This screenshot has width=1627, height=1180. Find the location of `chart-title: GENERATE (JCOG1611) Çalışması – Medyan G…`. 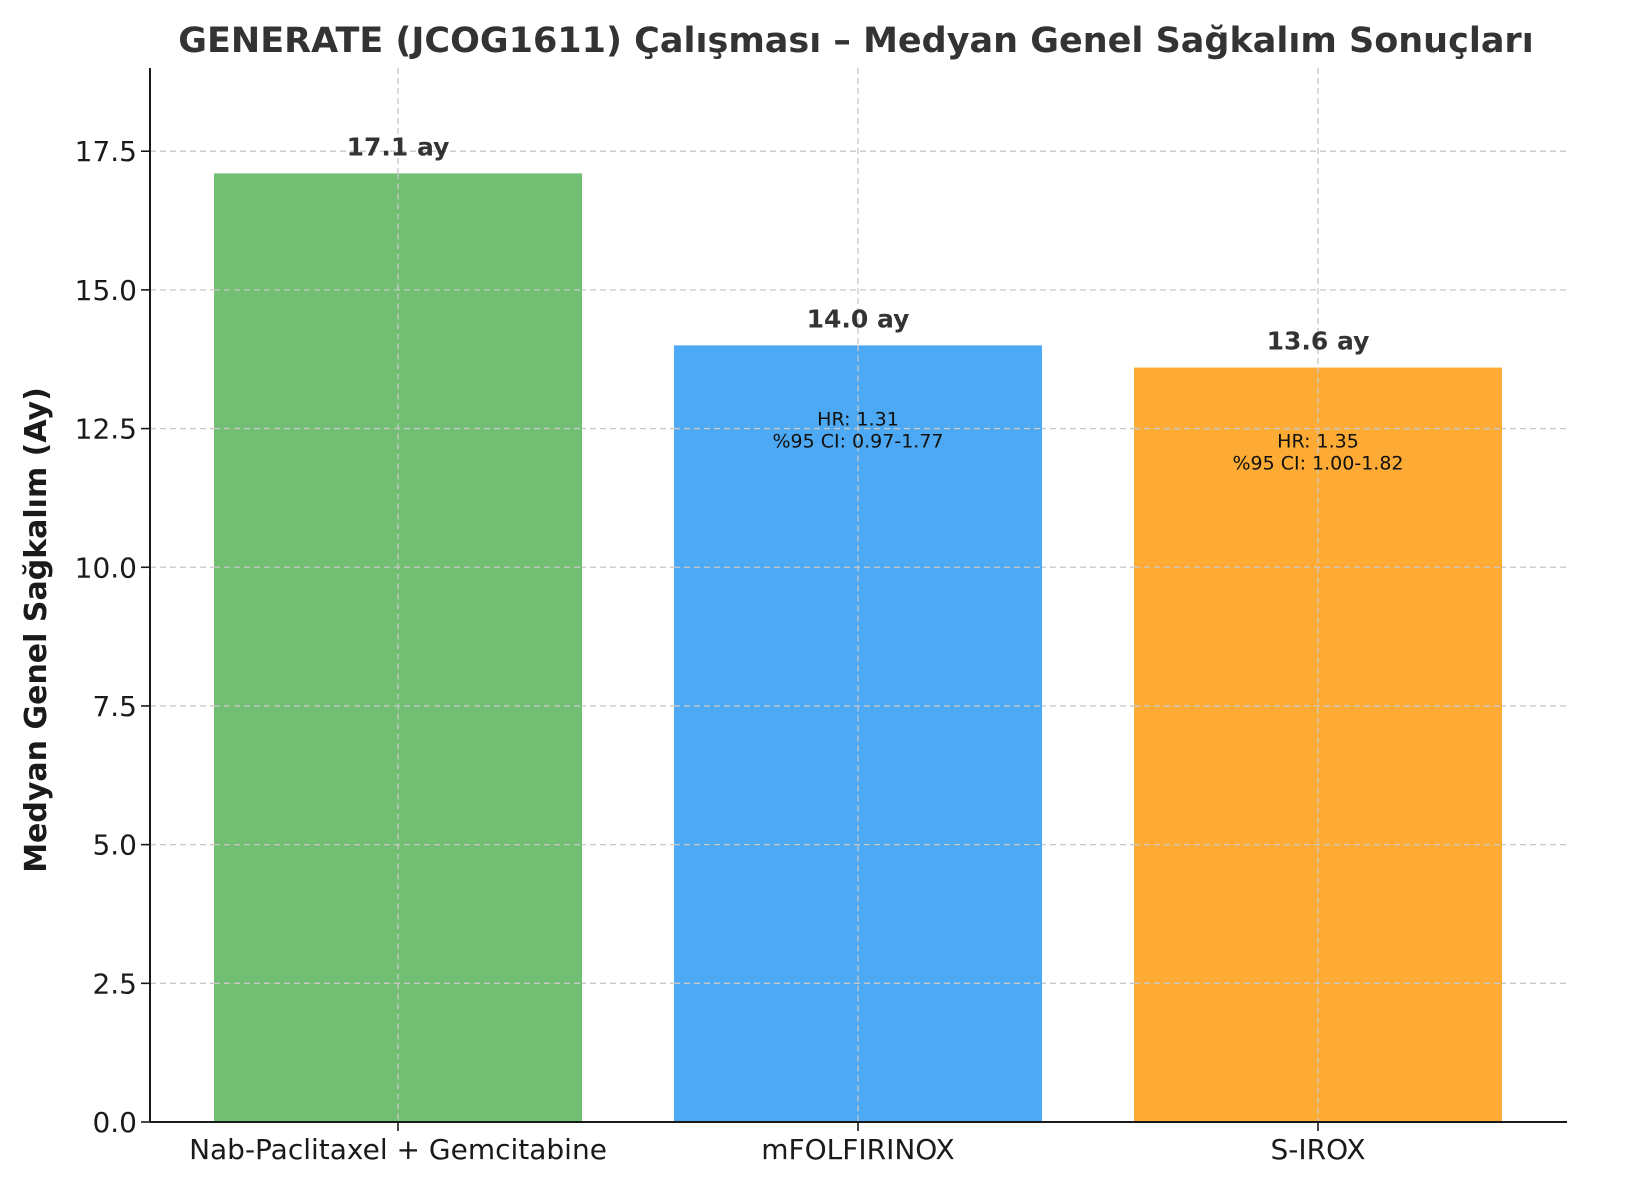

chart-title: GENERATE (JCOG1611) Çalışması – Medyan G… is located at coordinates (855, 41).